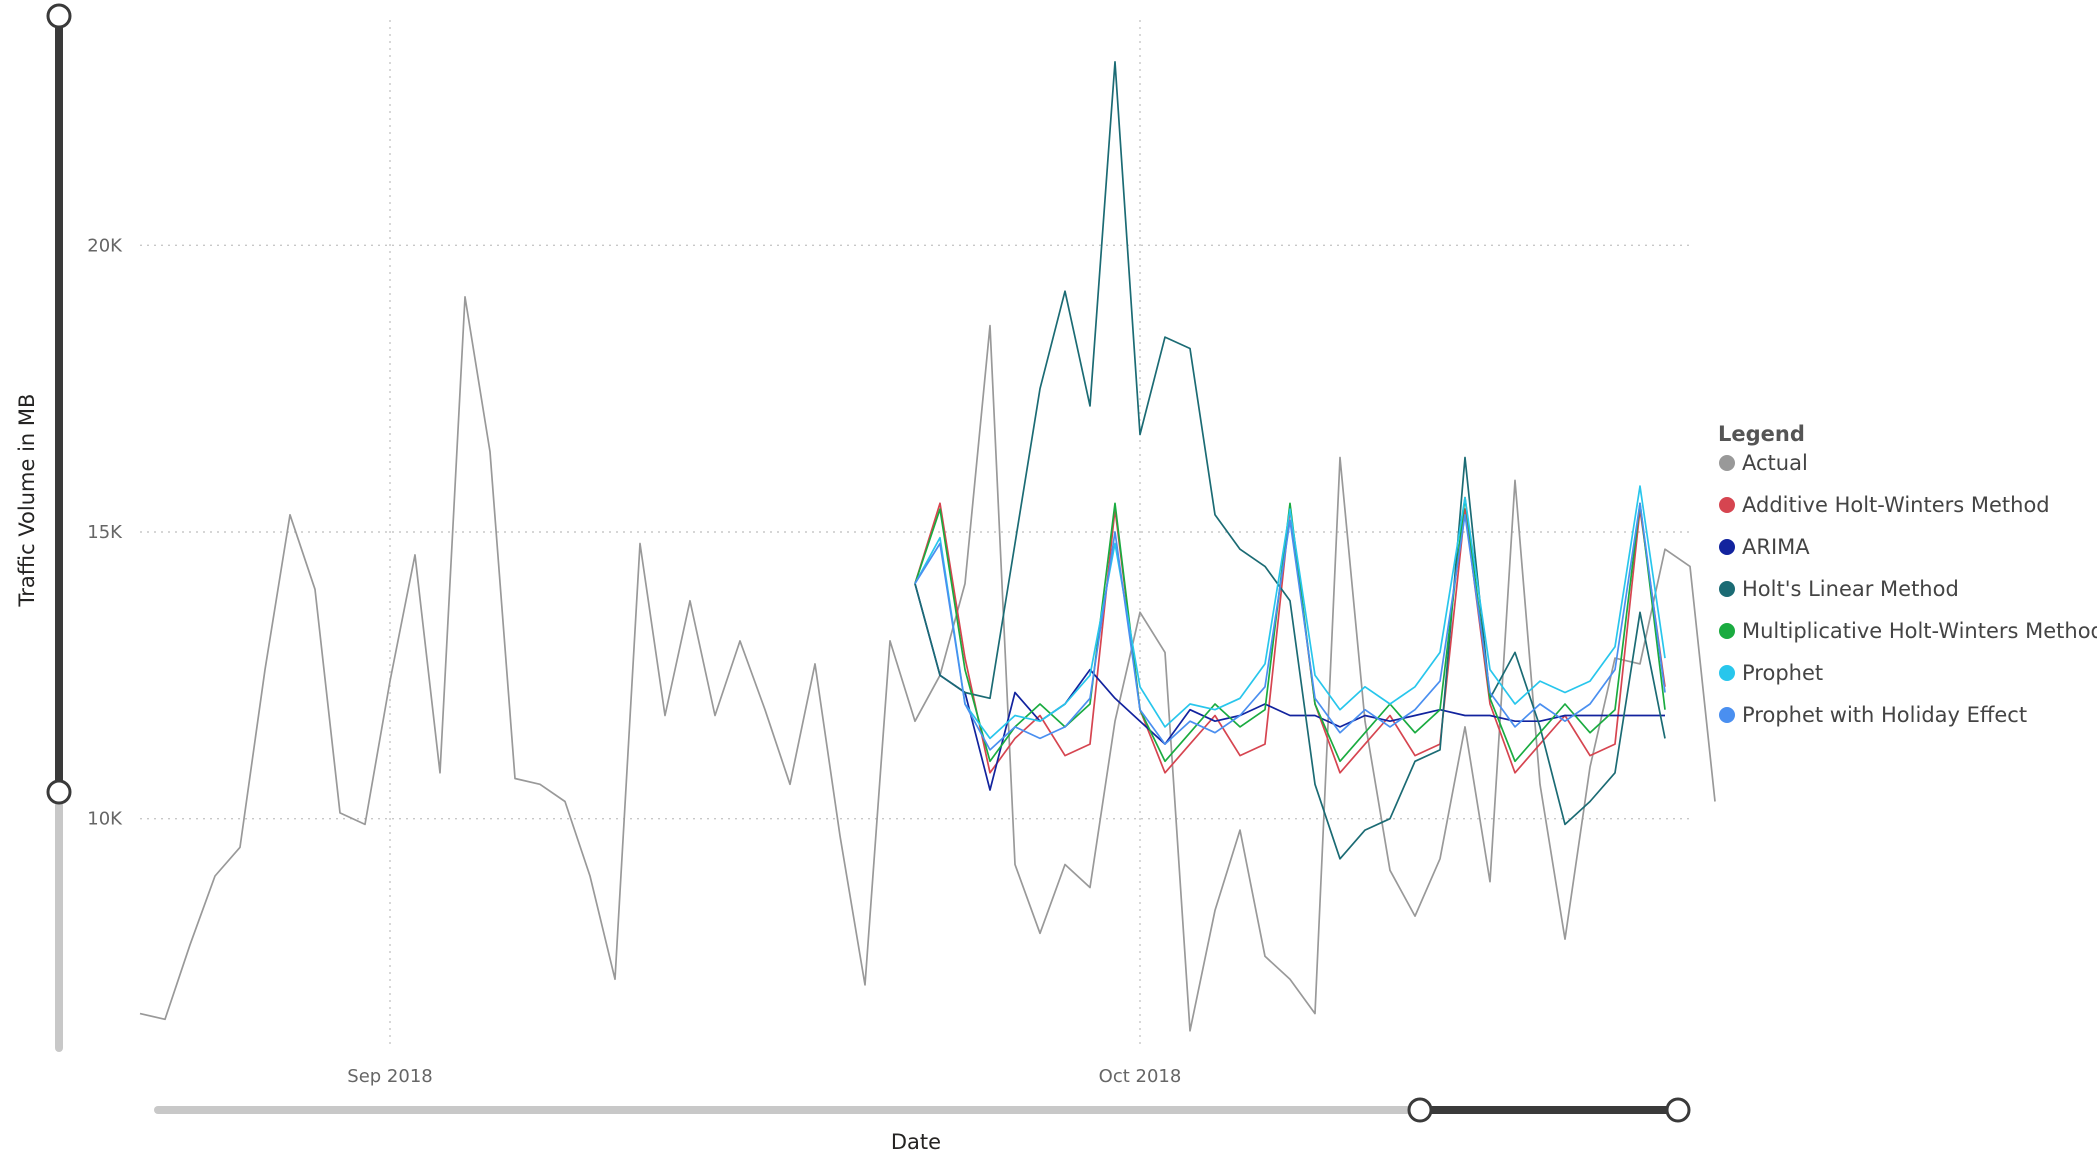 The width and height of the screenshot is (2097, 1156). I want to click on y-axis-title: Traffic Volume in MB, so click(27, 501).